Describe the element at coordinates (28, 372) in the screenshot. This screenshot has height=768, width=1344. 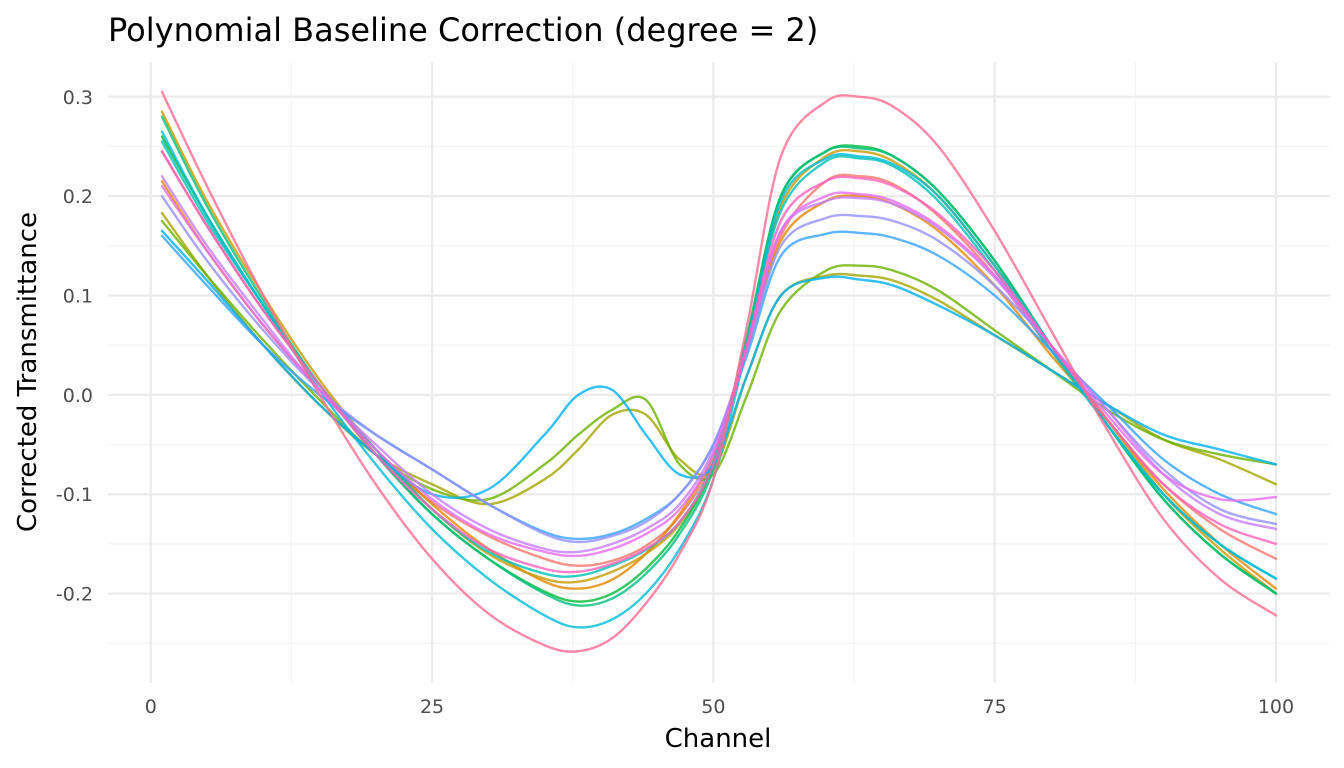
I see `y-axis-title: Corrected Transmittance` at that location.